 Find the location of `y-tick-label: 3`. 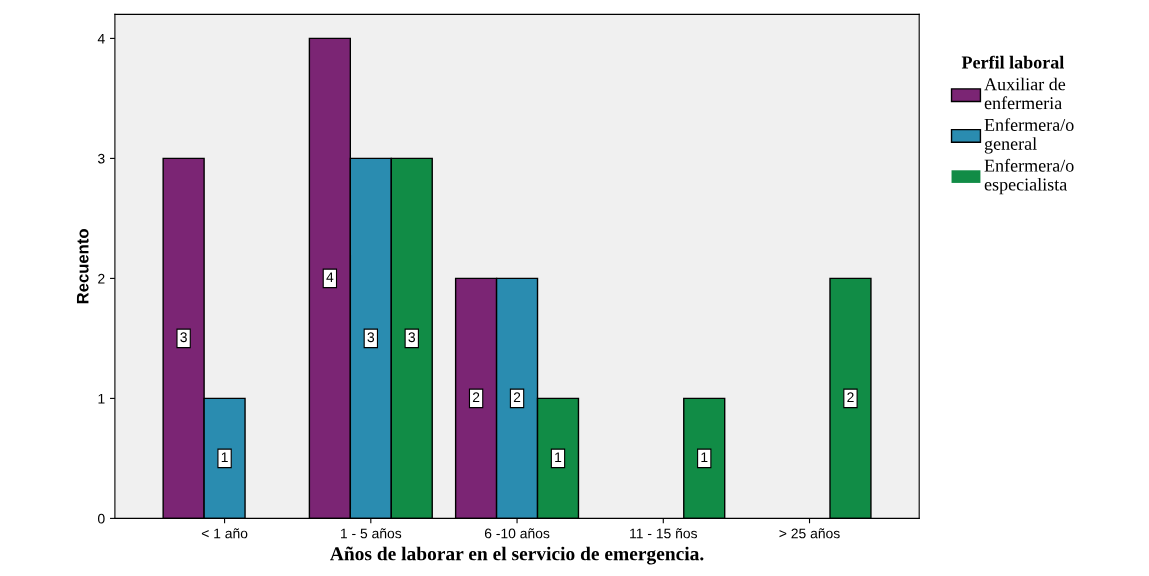

y-tick-label: 3 is located at coordinates (101, 158).